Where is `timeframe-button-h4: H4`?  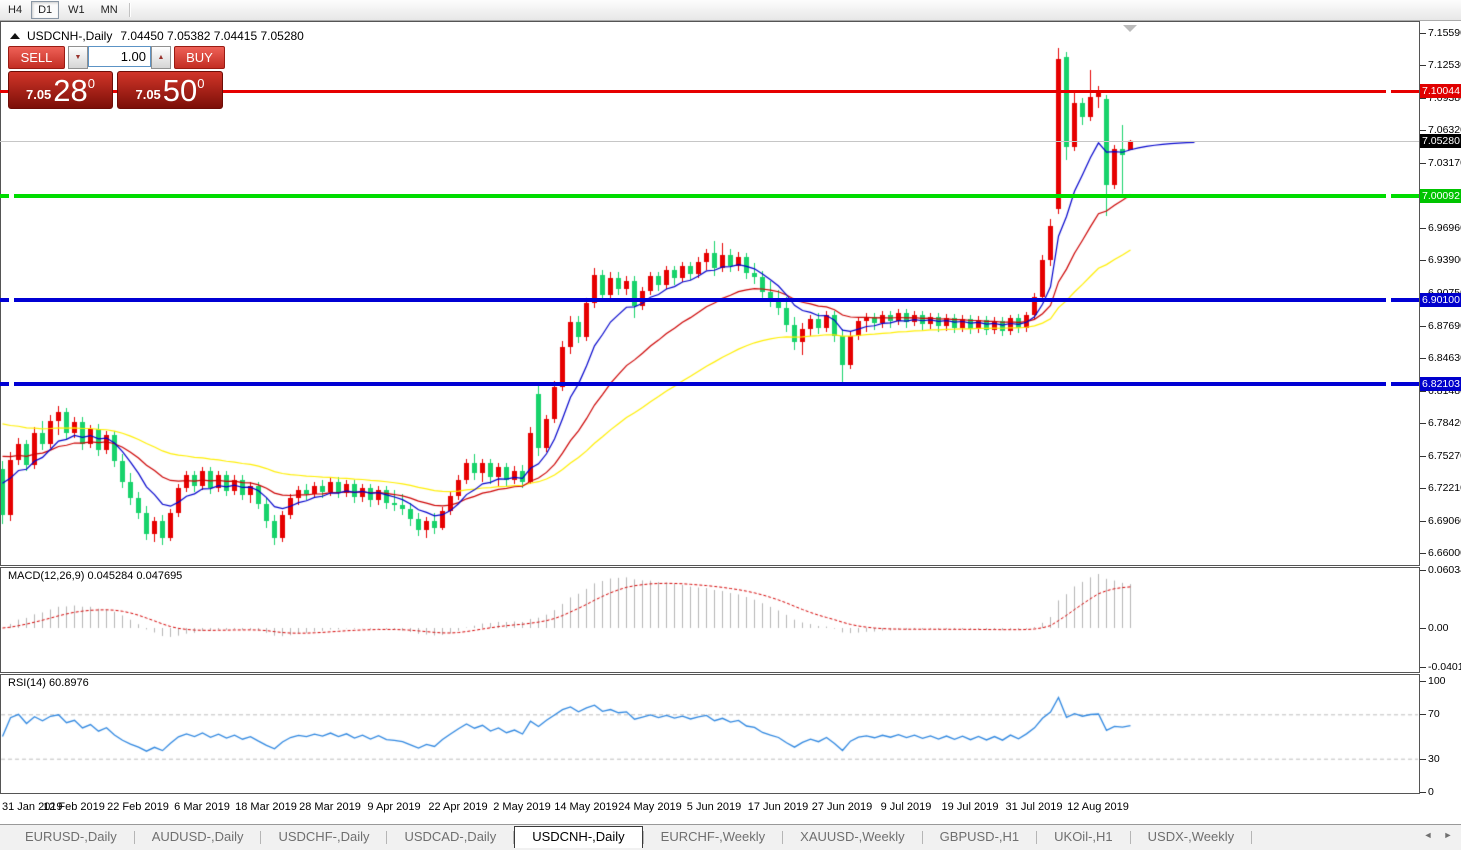
timeframe-button-h4: H4 is located at coordinates (15, 10).